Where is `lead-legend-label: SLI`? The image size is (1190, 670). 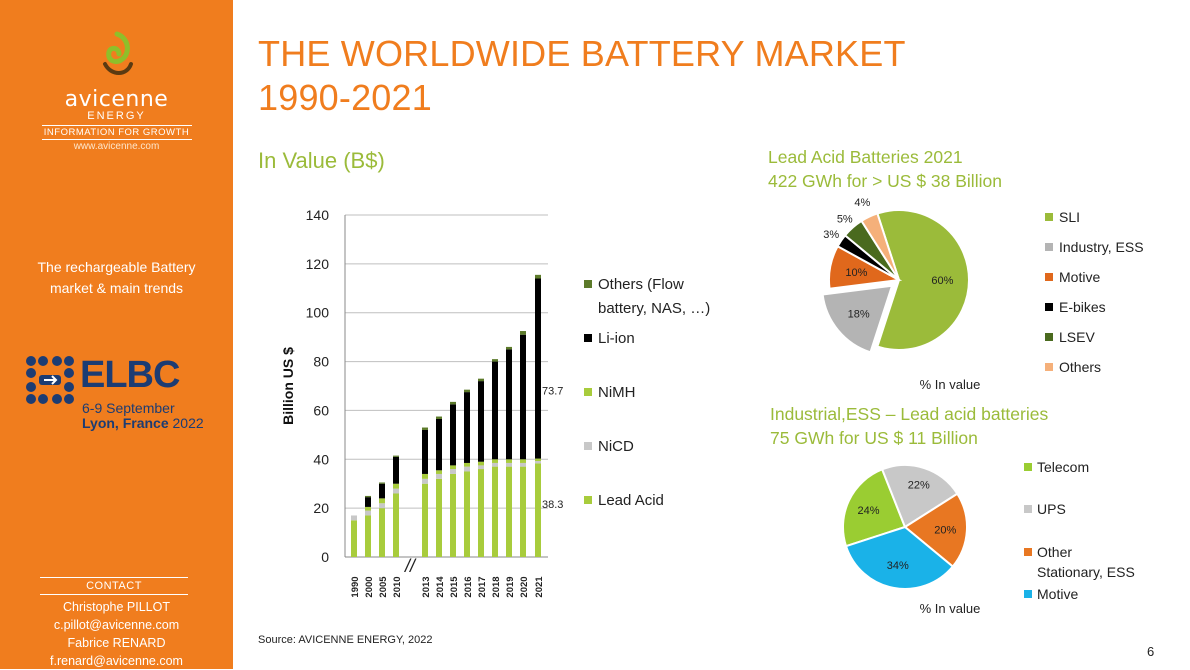 lead-legend-label: SLI is located at coordinates (1069, 217).